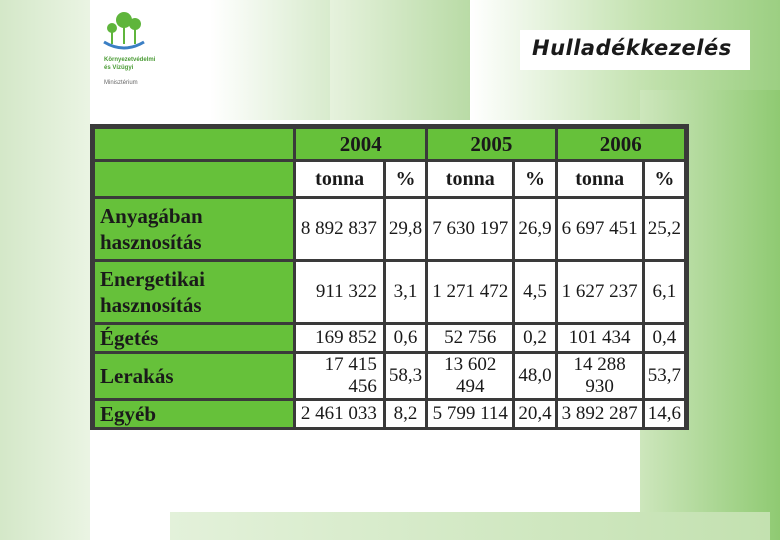  I want to click on tree-logo-icon, so click(124, 31).